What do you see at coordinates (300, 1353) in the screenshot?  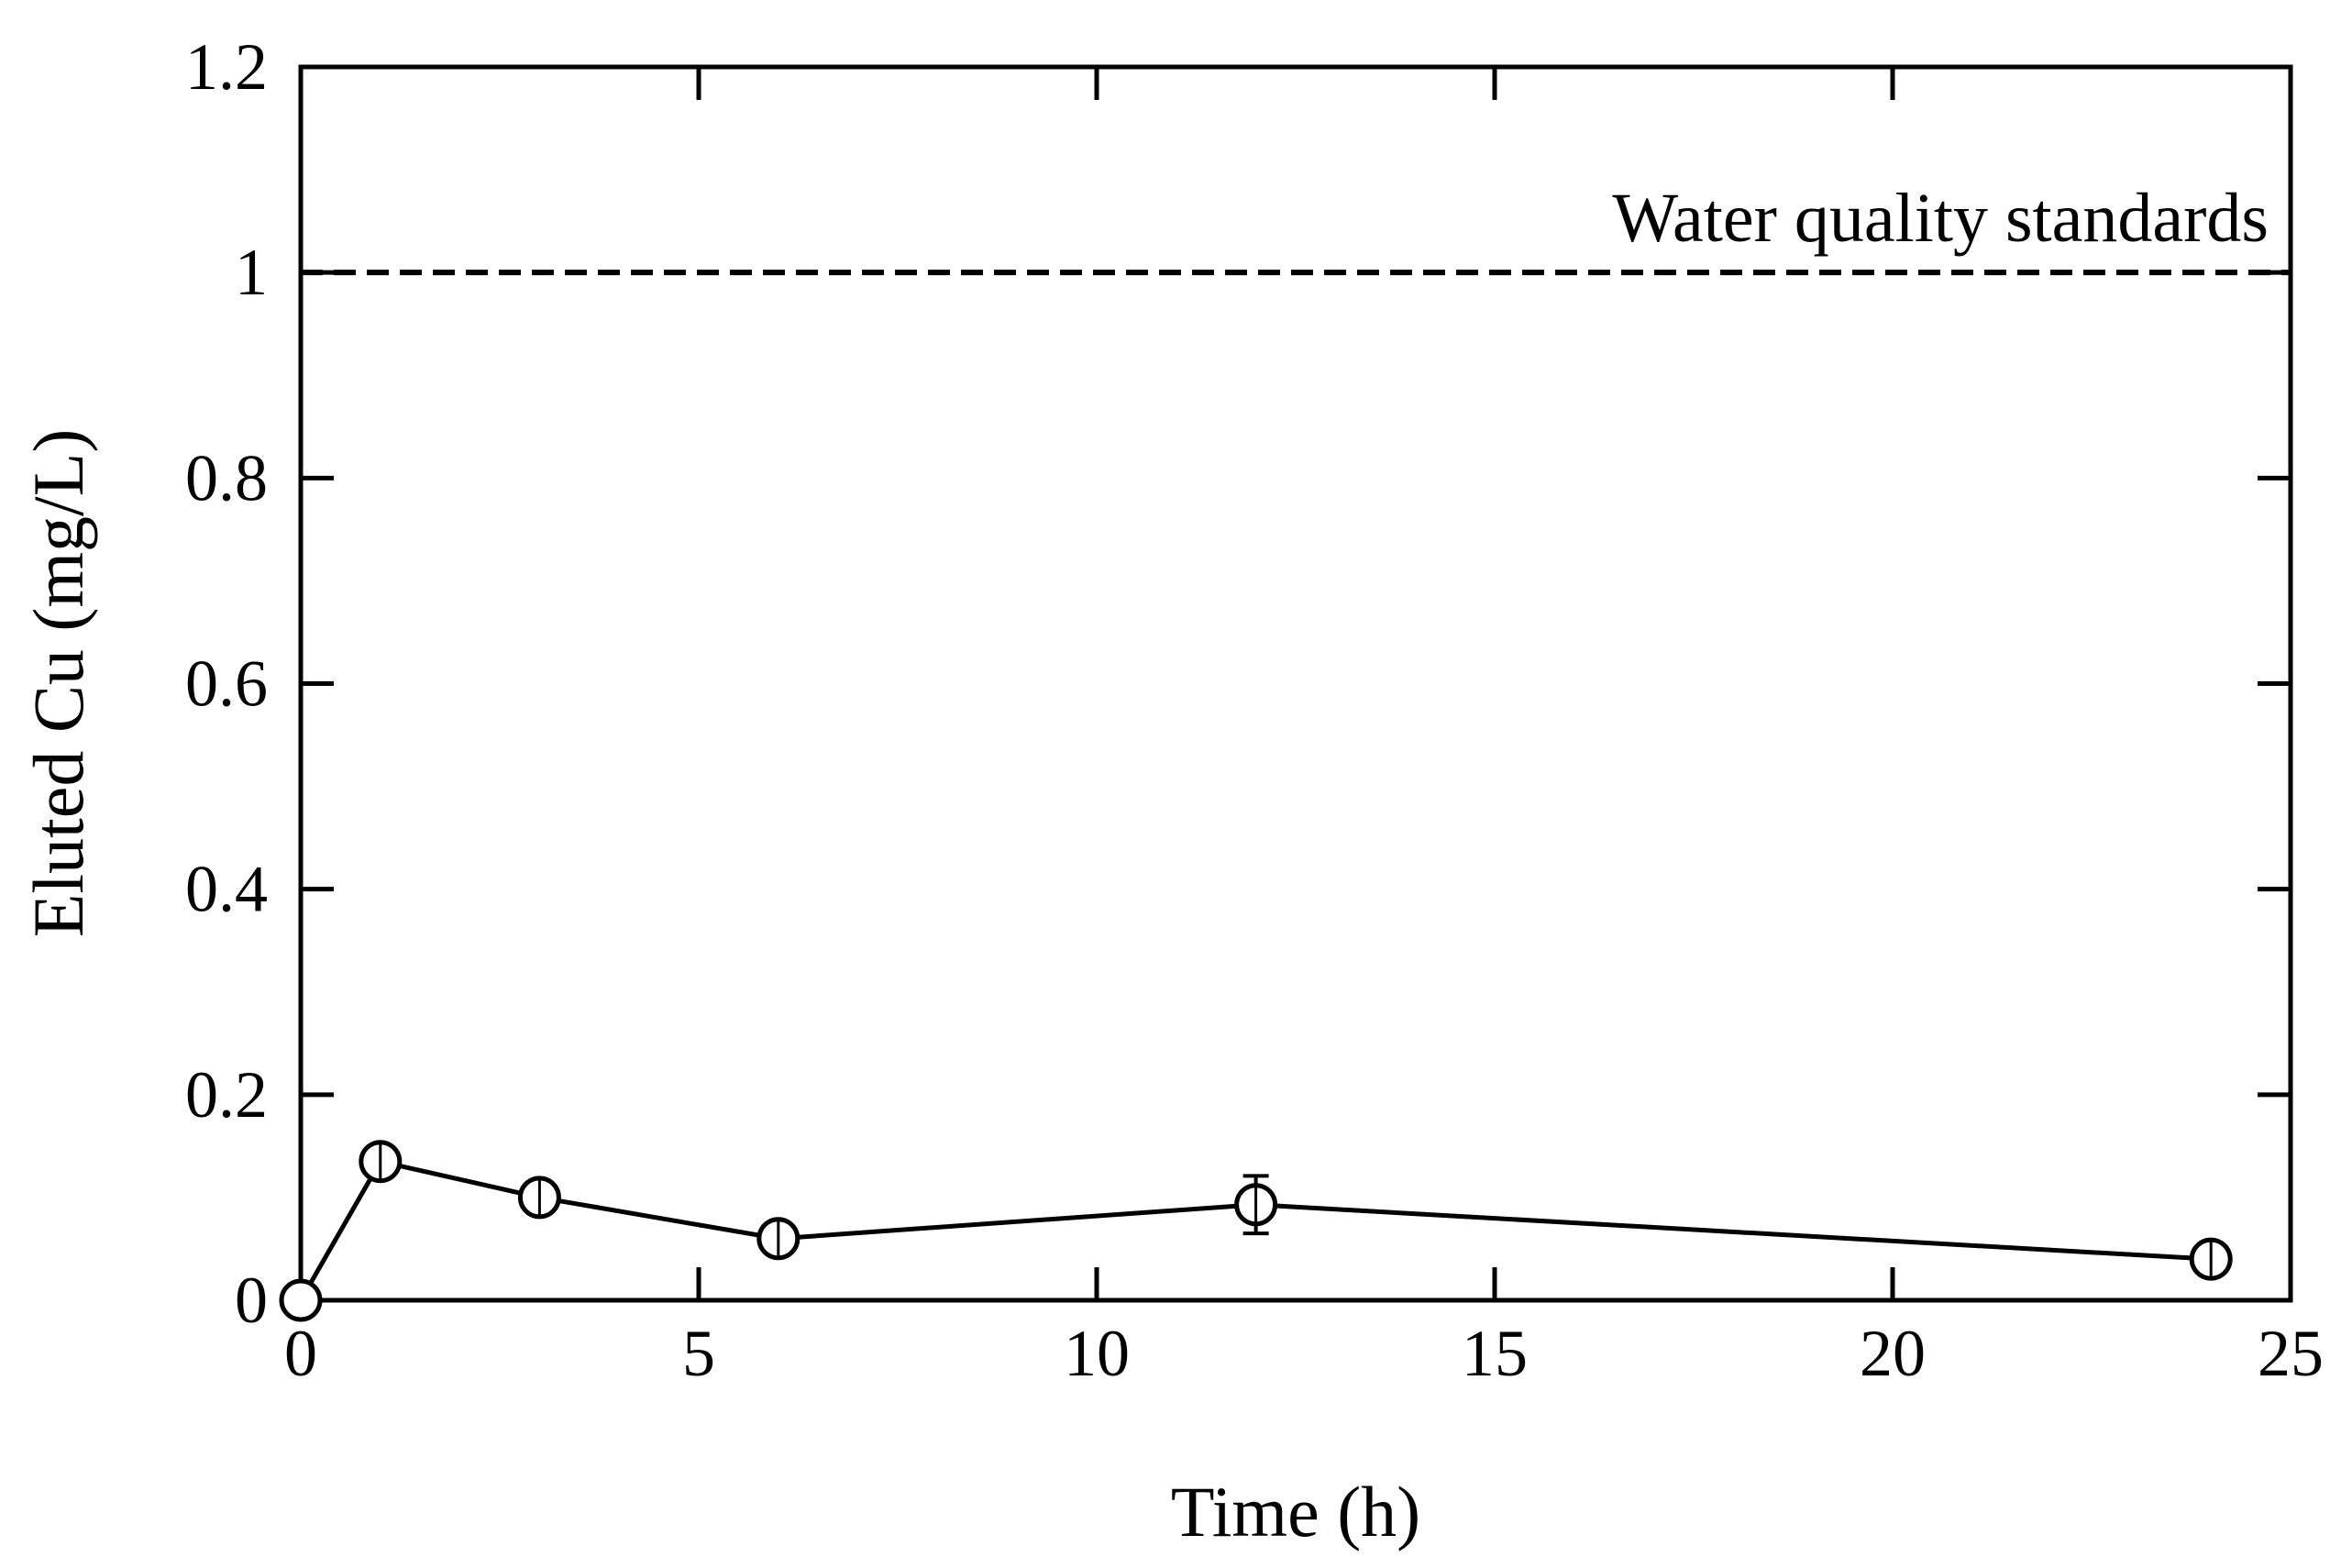 I see `x-tick-label: 0` at bounding box center [300, 1353].